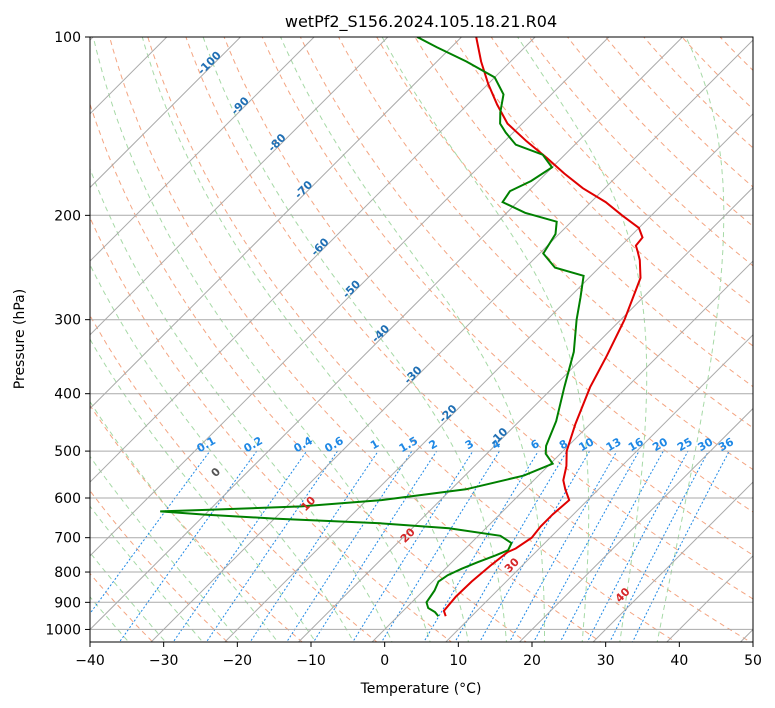 The width and height of the screenshot is (775, 708). What do you see at coordinates (458, 661) in the screenshot?
I see `x-tick-label: 10` at bounding box center [458, 661].